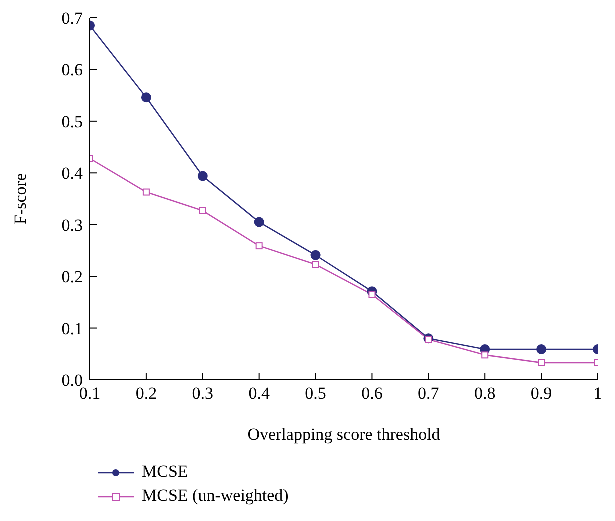  I want to click on y-tick-label: 0.4, so click(73, 174).